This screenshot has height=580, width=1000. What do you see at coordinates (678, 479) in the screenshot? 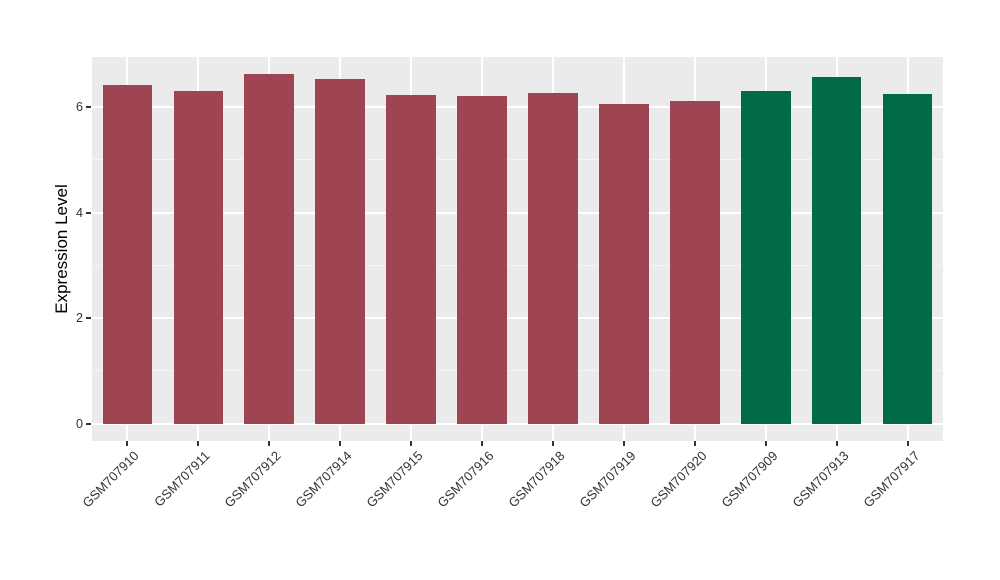
I see `x-tick-label-GSM707920: GSM707920` at bounding box center [678, 479].